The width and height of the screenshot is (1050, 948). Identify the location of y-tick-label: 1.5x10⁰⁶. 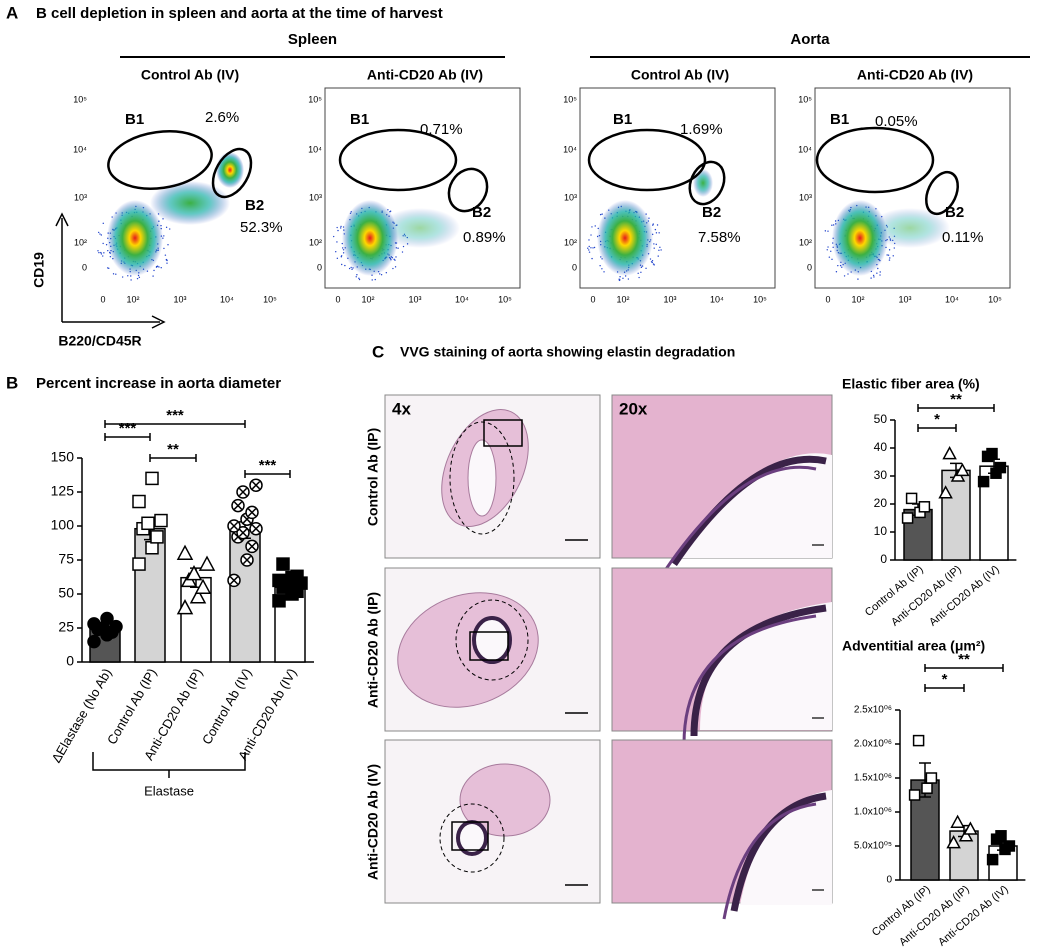
(873, 778).